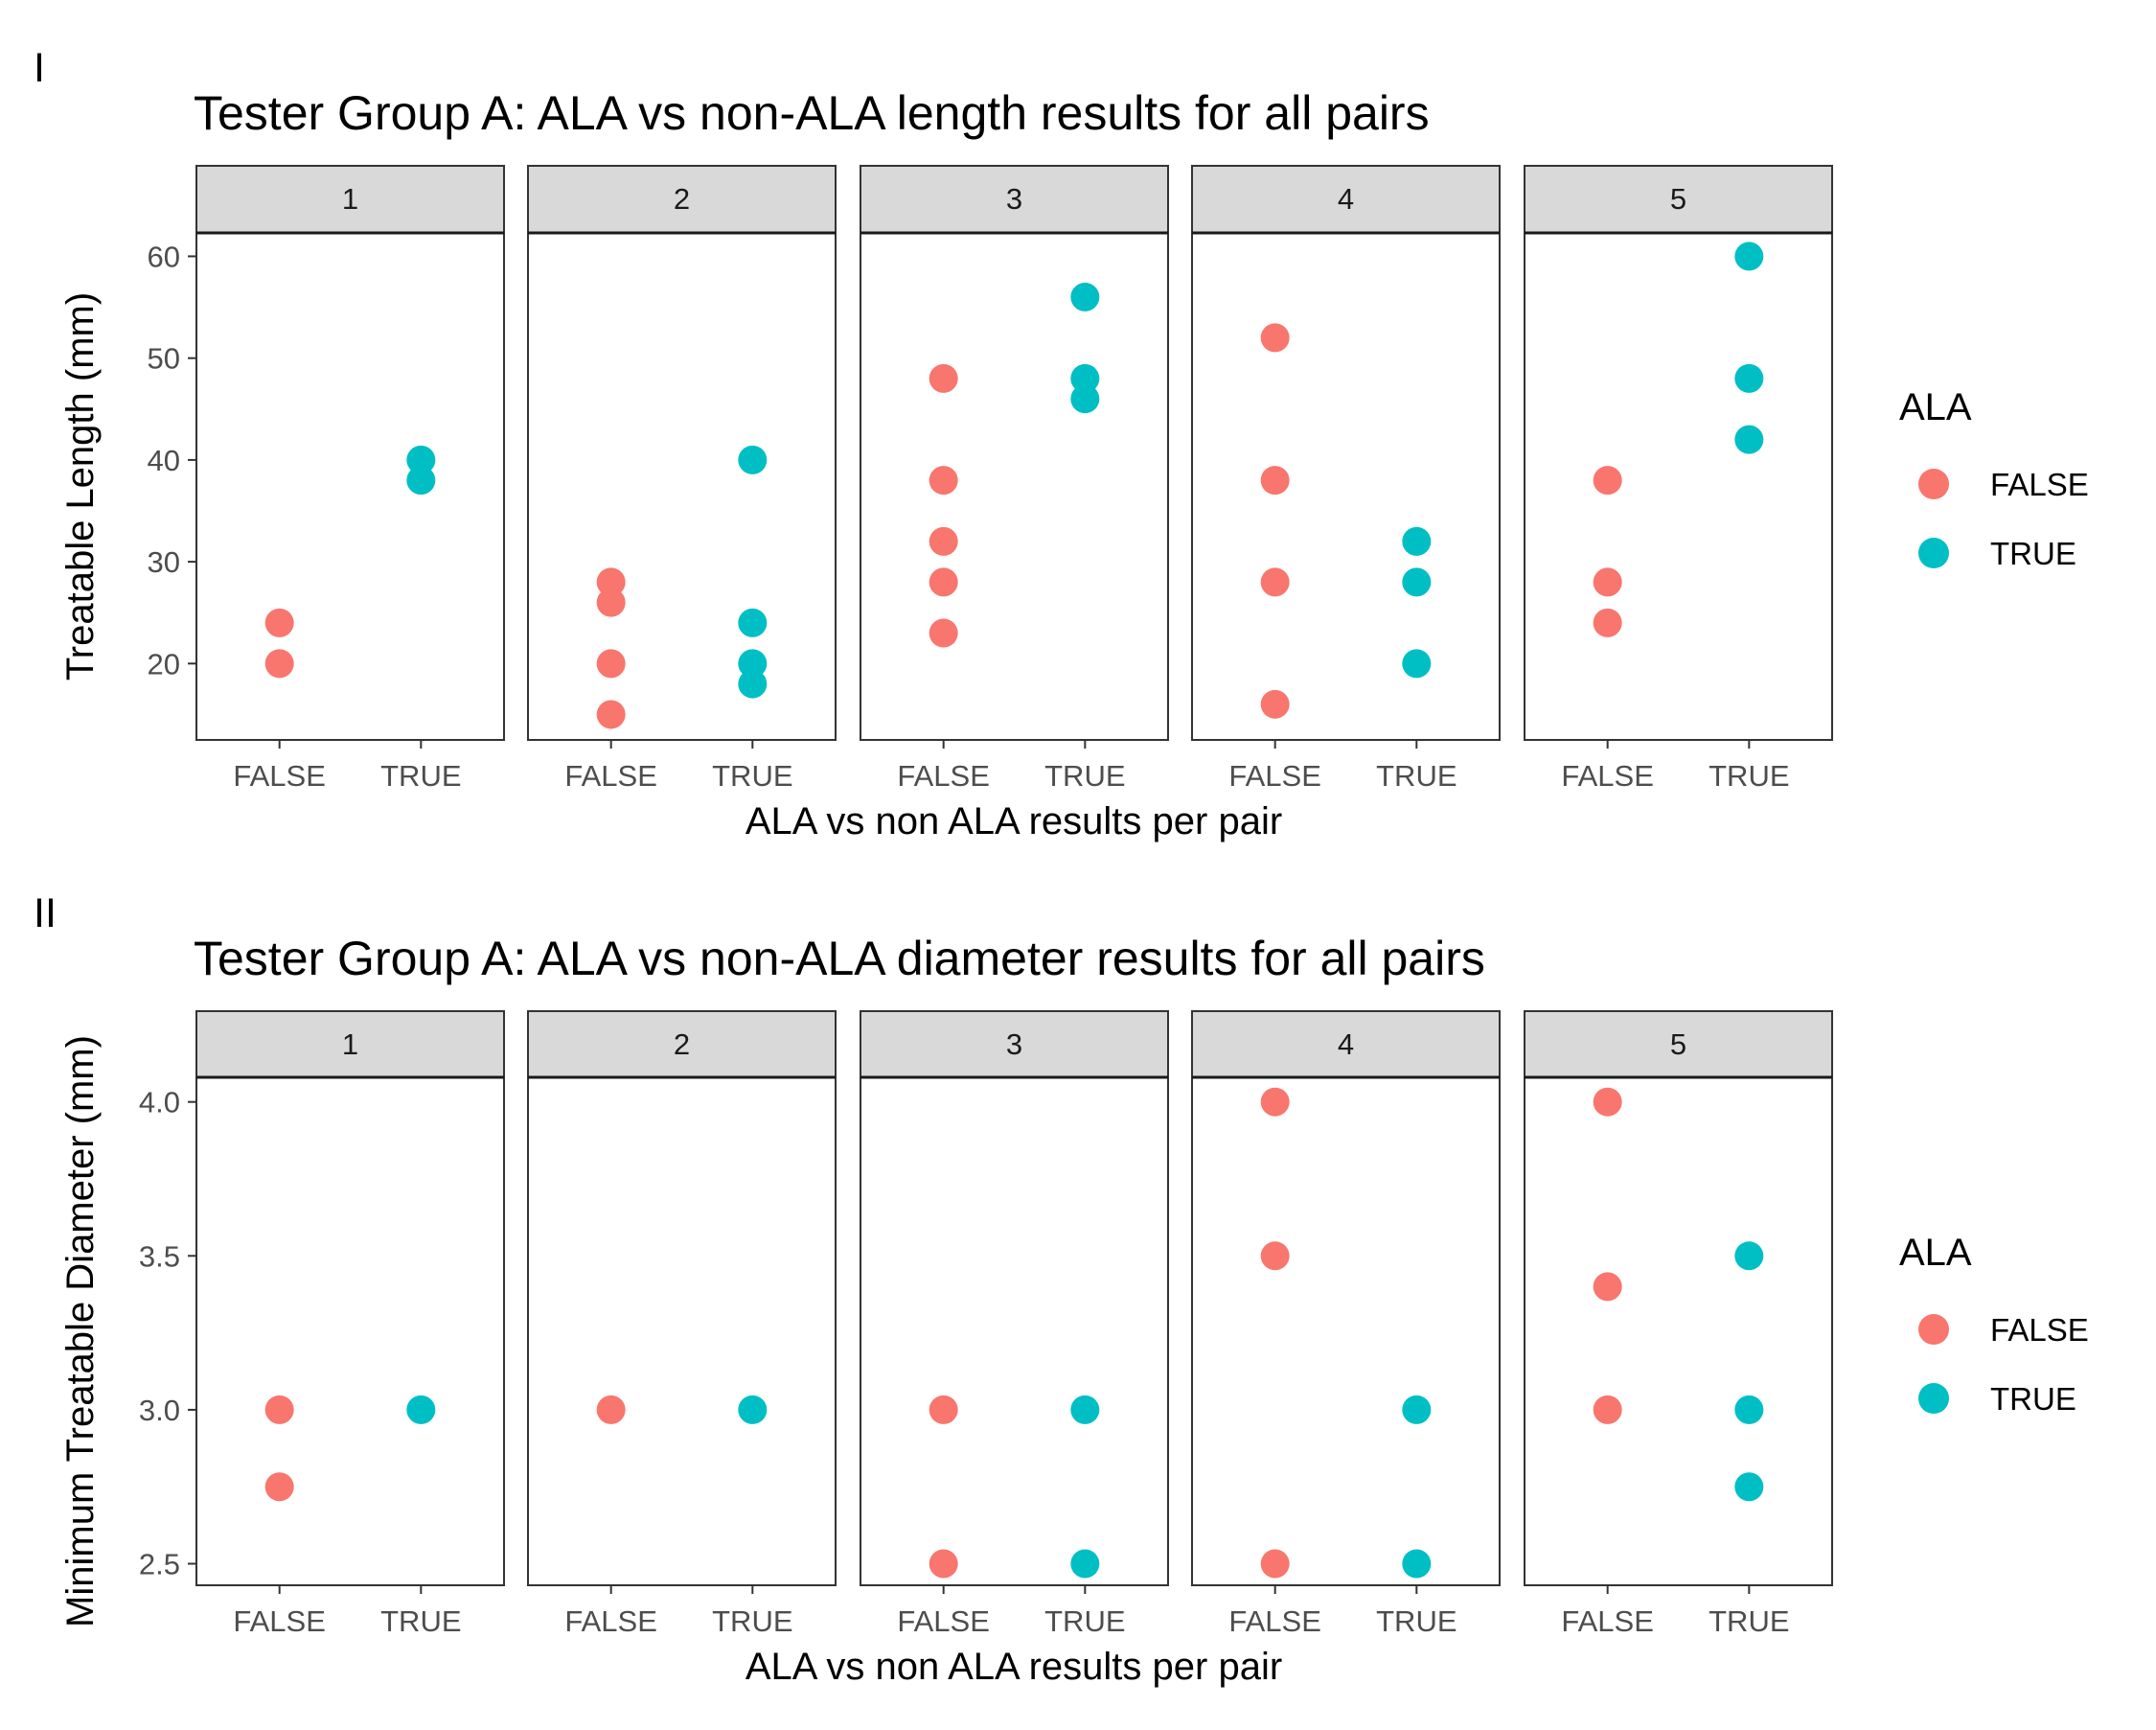 Image resolution: width=2156 pixels, height=1730 pixels. What do you see at coordinates (164, 359) in the screenshot?
I see `y-tick-label: 50` at bounding box center [164, 359].